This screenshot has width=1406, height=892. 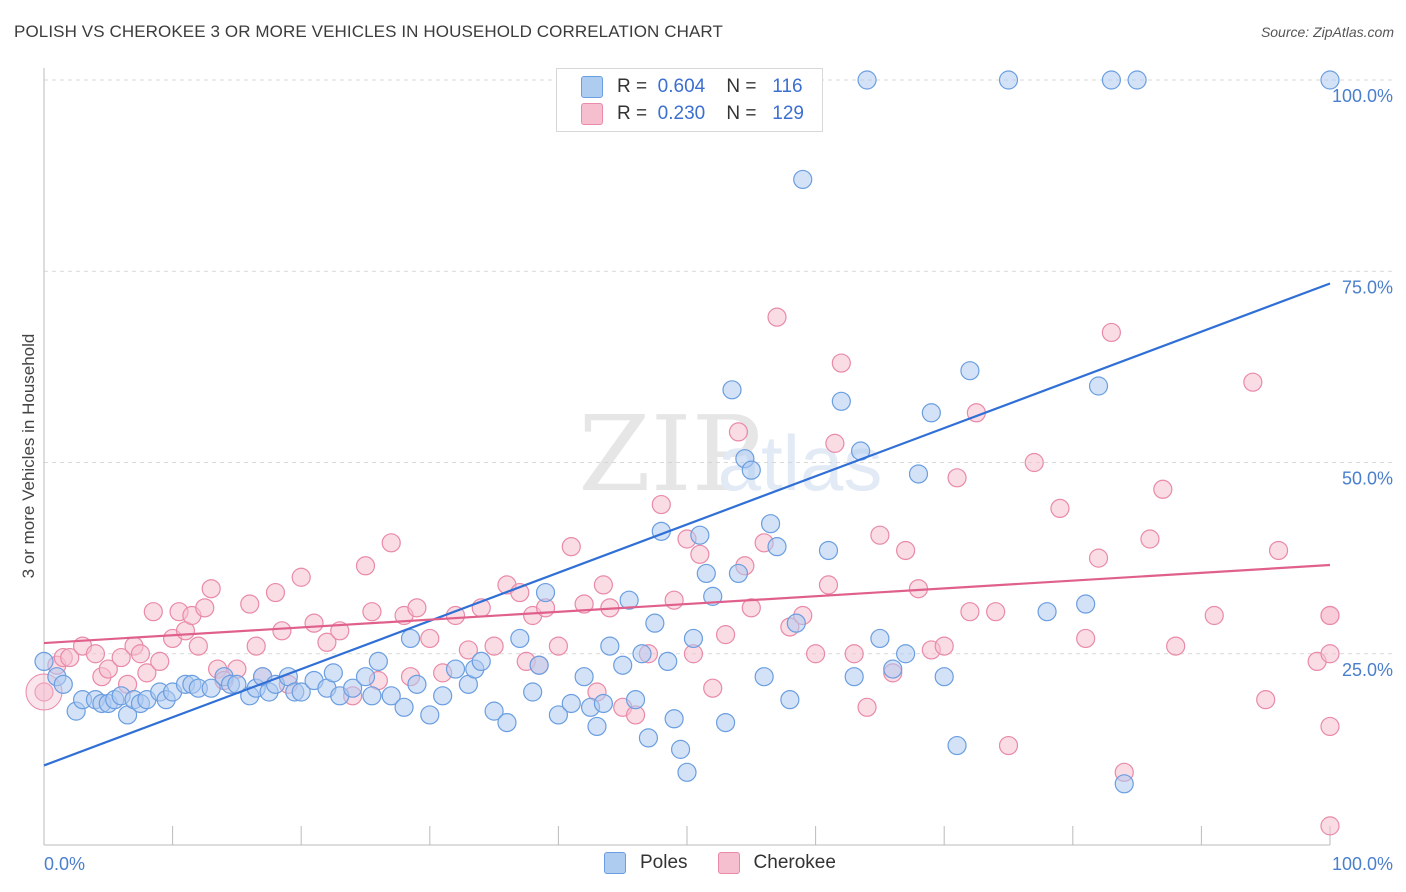 I want to click on cherokee-swatch, so click(x=592, y=114).